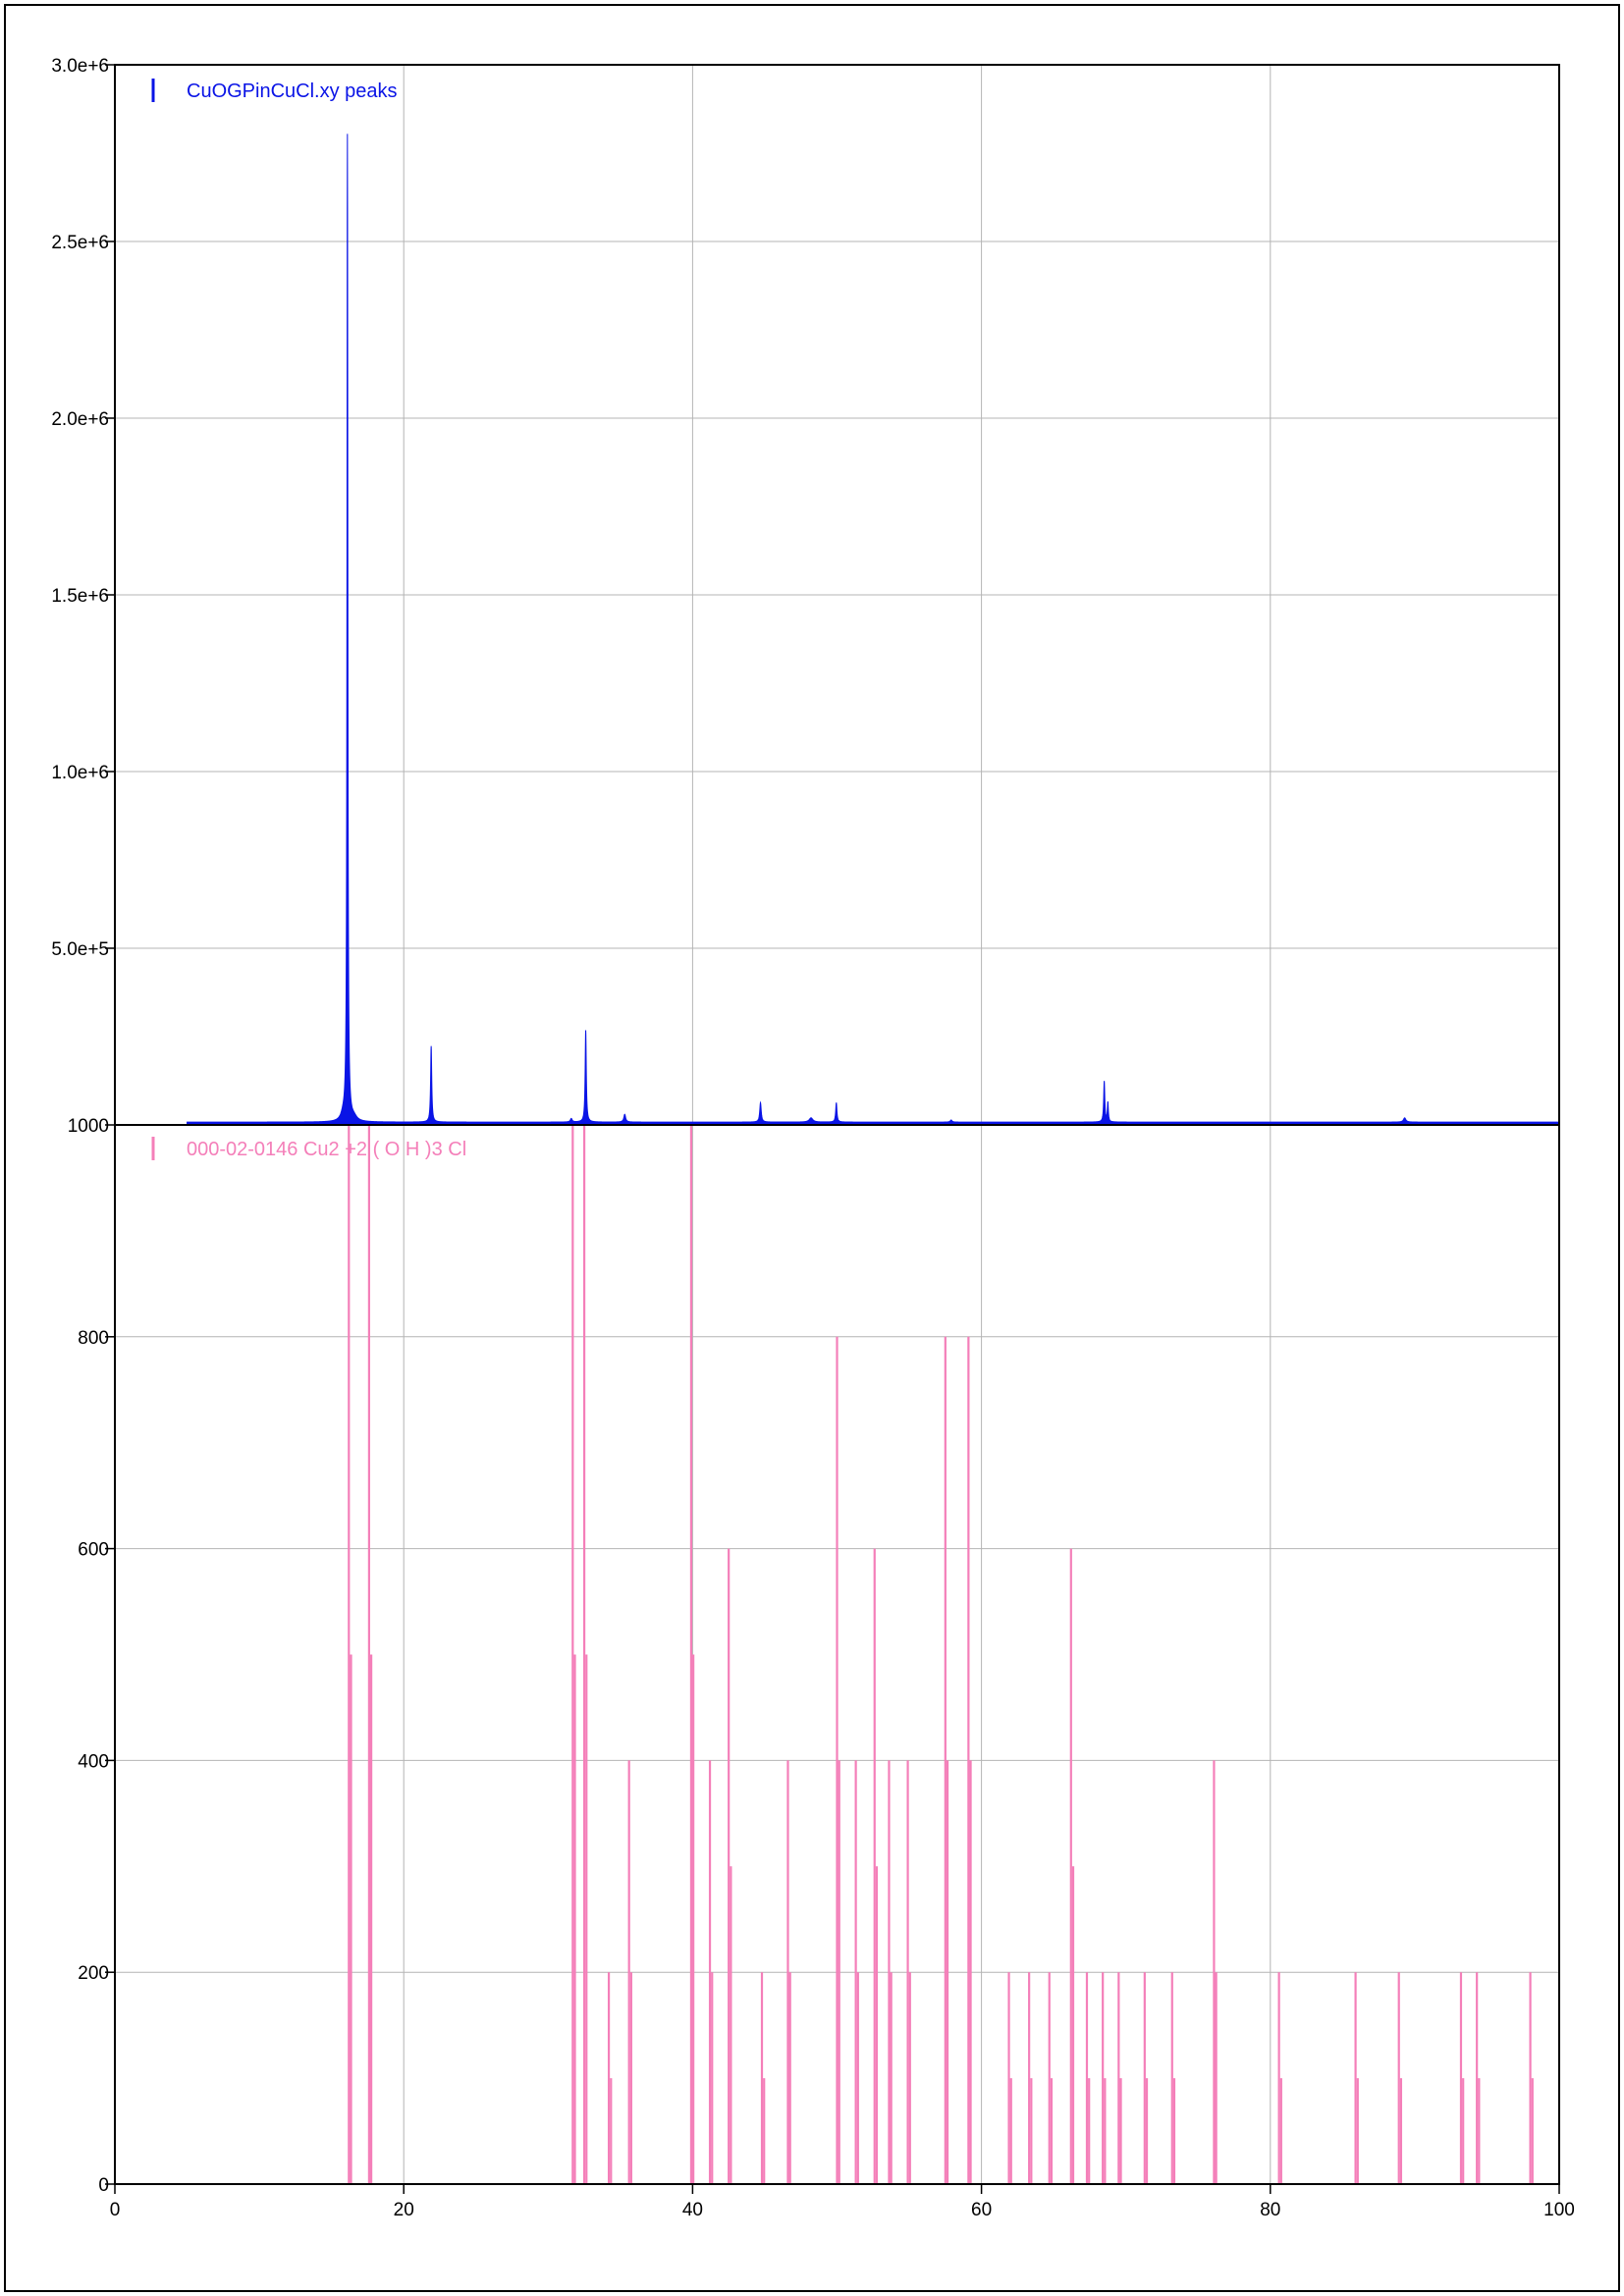  What do you see at coordinates (93, 1551) in the screenshot?
I see `bottom-y-tick-label: 600` at bounding box center [93, 1551].